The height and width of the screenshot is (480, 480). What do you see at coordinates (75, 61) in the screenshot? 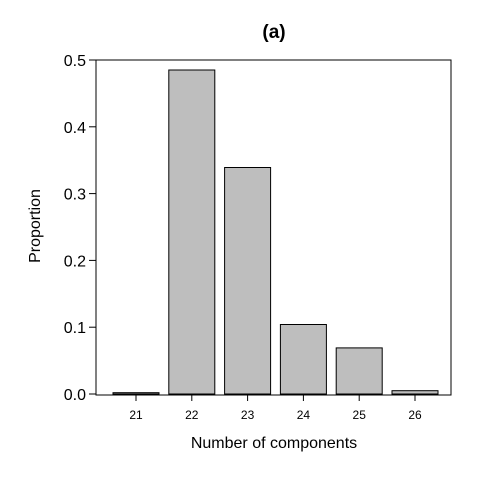
I see `y-tick-label: 0.5` at bounding box center [75, 61].